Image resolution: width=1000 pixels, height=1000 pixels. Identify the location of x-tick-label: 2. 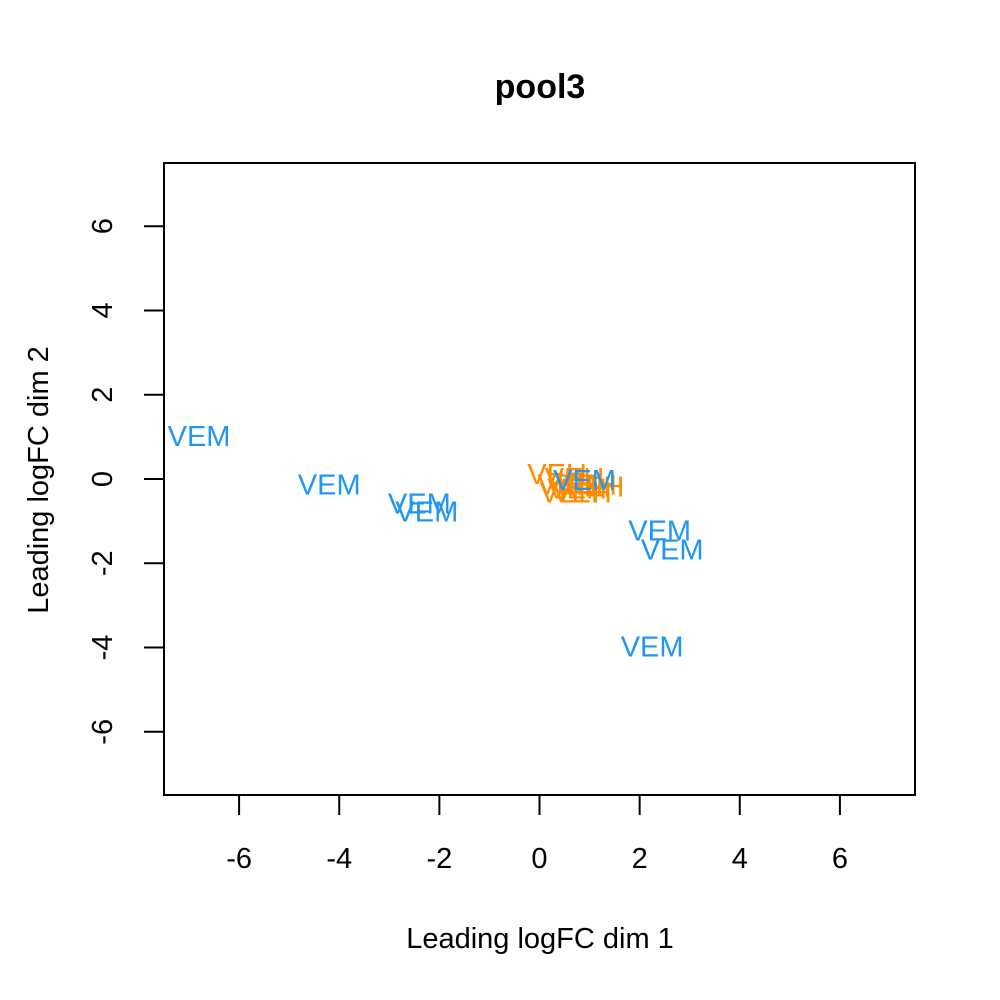
(640, 859).